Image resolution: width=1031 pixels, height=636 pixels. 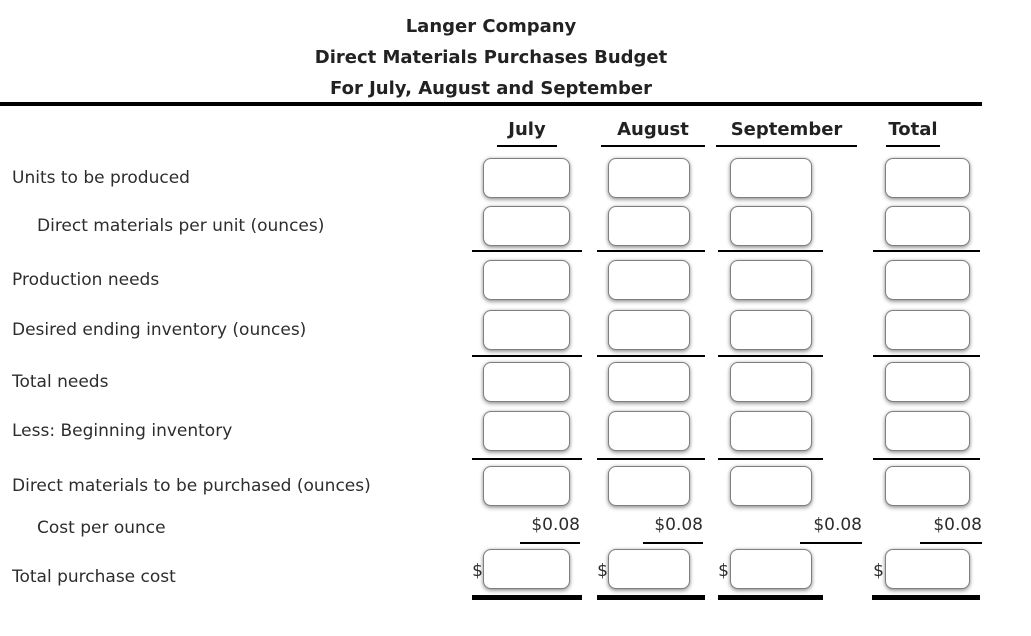 I want to click on input-materials-purchased-september, so click(x=771, y=486).